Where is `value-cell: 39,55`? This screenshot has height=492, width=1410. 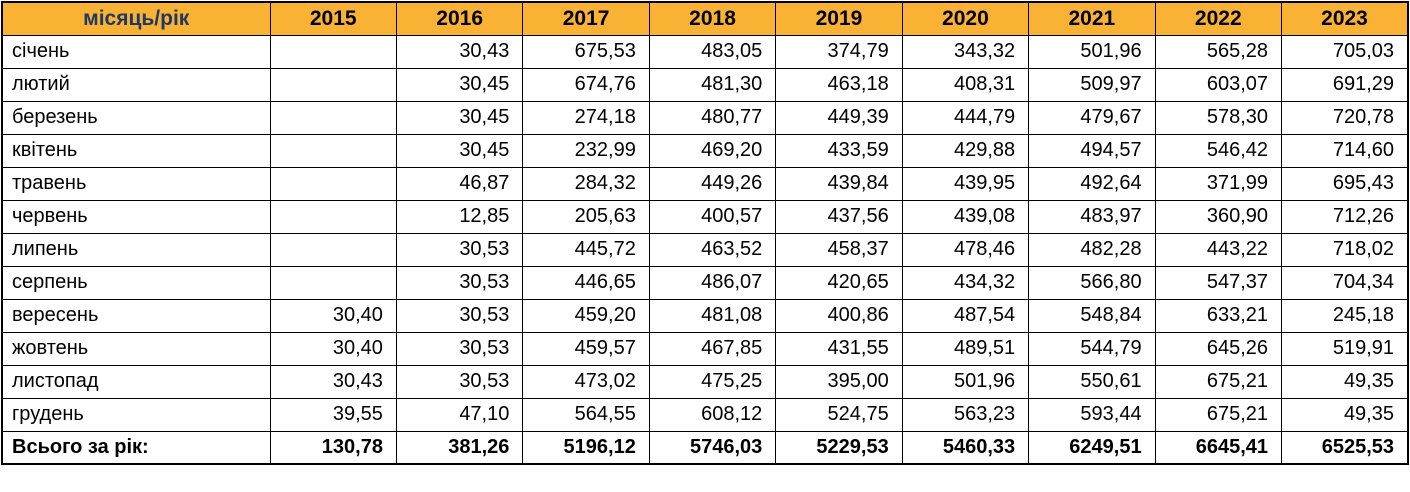 value-cell: 39,55 is located at coordinates (333, 414).